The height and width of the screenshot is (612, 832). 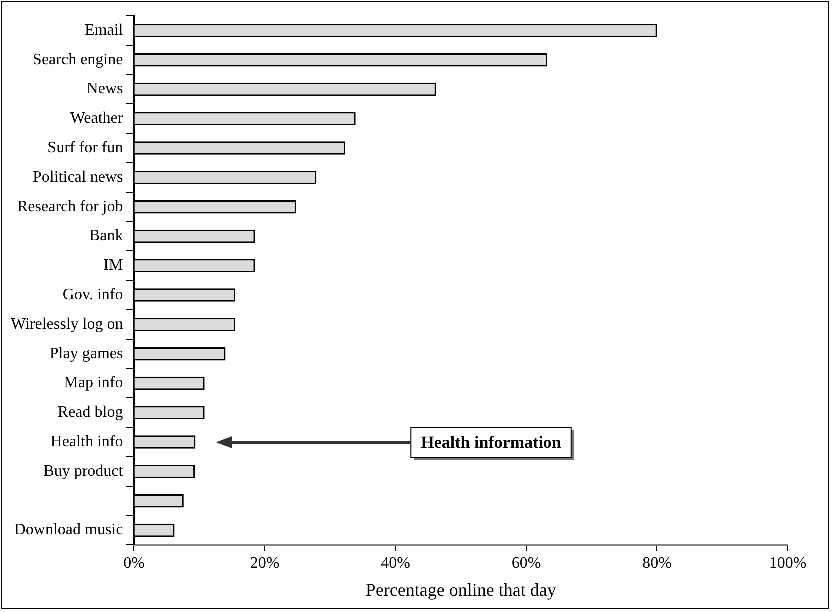 What do you see at coordinates (788, 563) in the screenshot?
I see `x-tick-label: 100%` at bounding box center [788, 563].